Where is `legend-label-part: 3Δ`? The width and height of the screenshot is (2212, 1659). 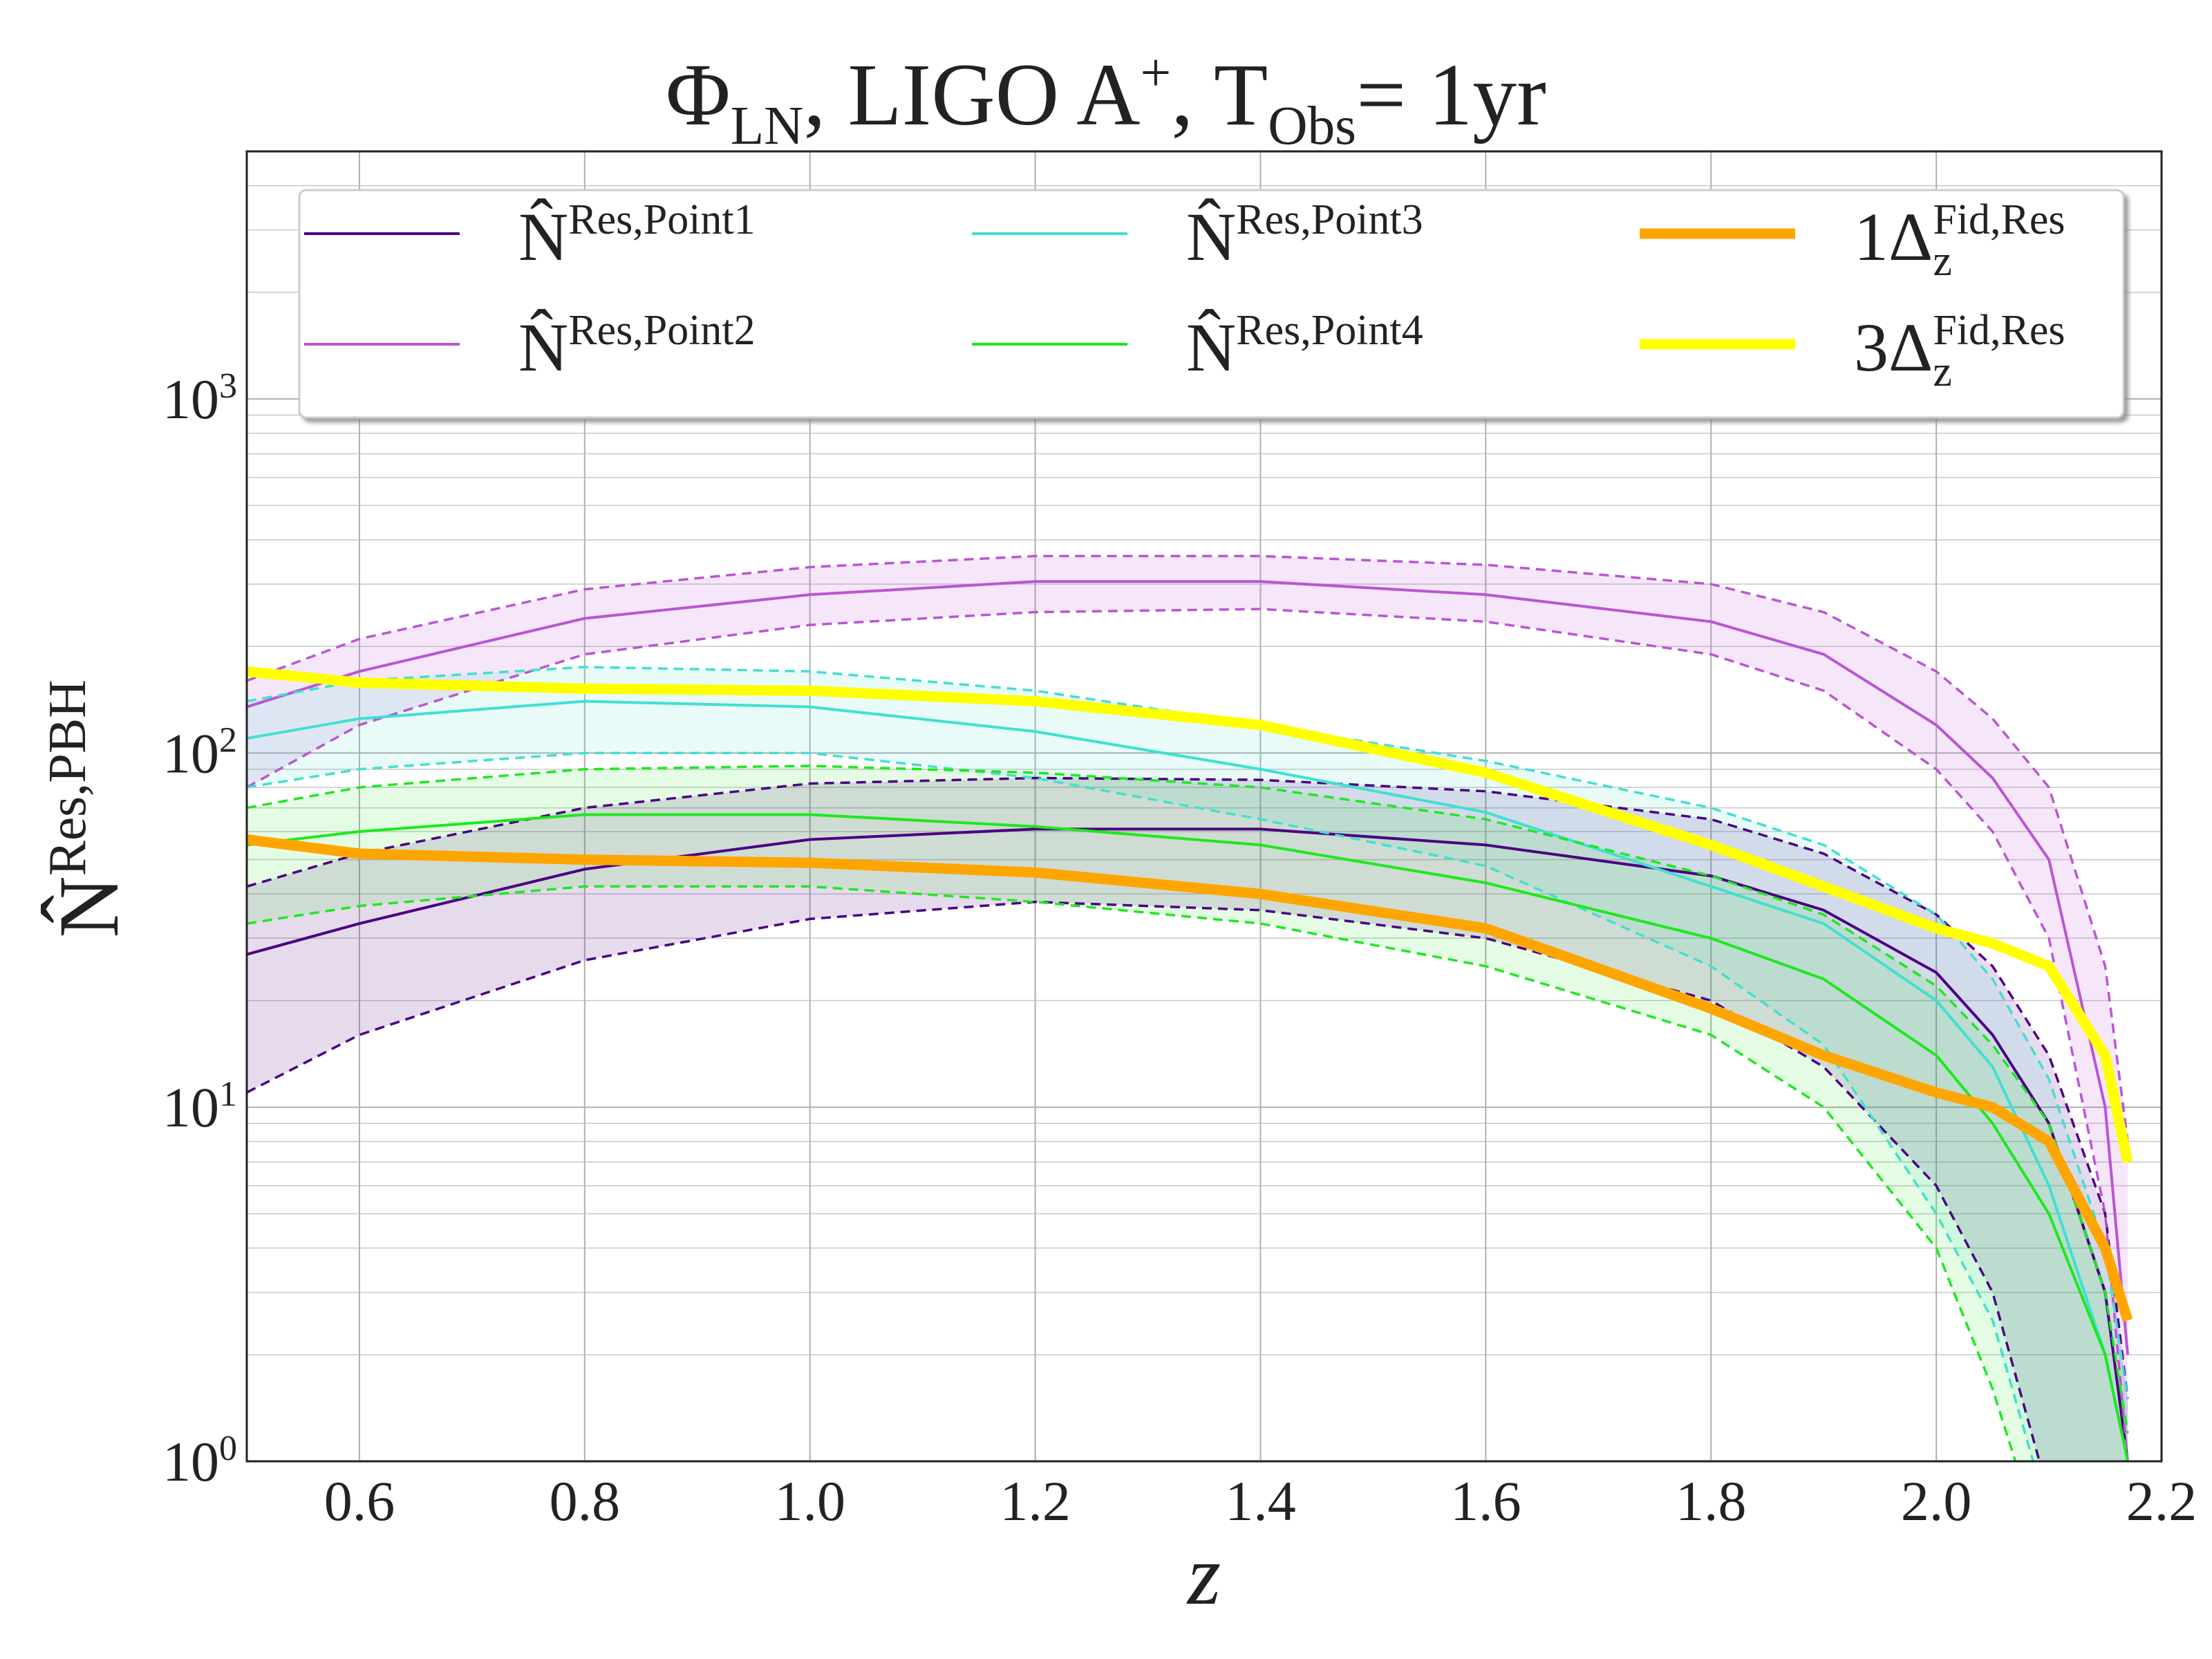
legend-label-part: 3Δ is located at coordinates (1893, 347).